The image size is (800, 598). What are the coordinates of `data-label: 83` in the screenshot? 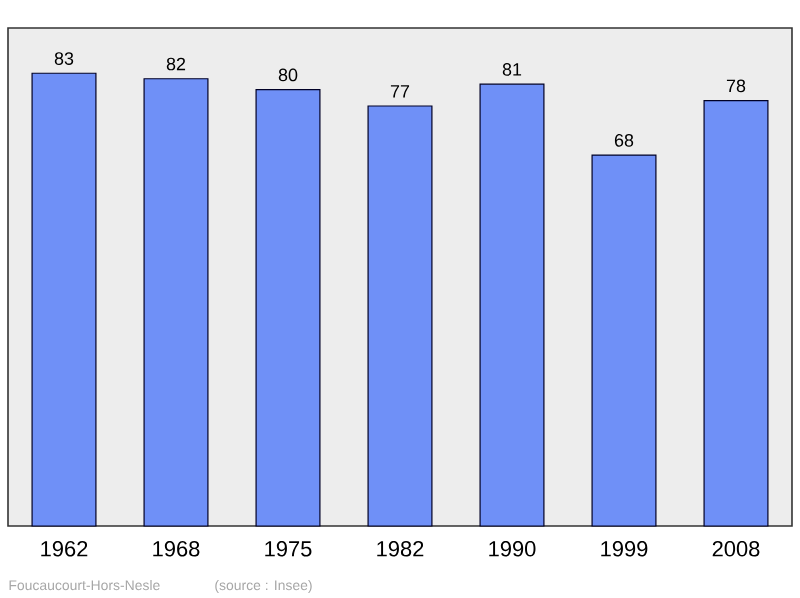 It's located at (64, 58).